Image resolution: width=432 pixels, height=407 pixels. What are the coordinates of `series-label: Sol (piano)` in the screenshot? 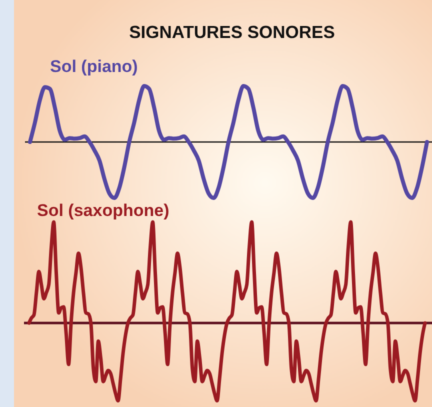 It's located at (94, 66).